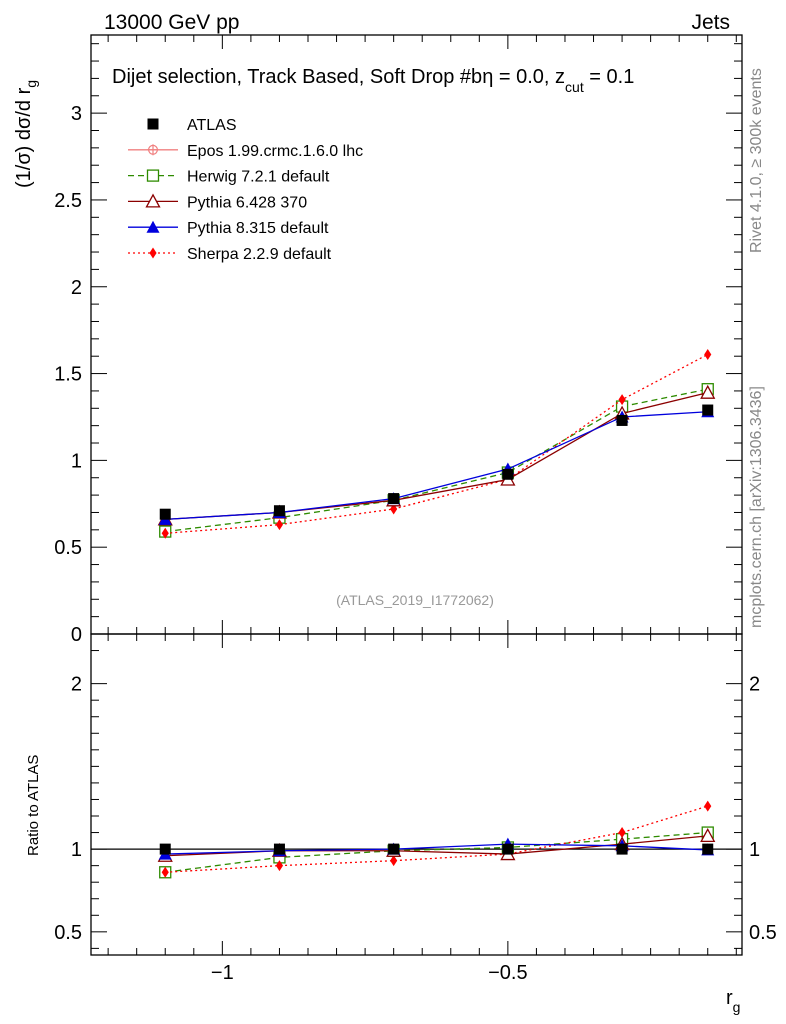  What do you see at coordinates (24, 137) in the screenshot?
I see `y-axis-label-main-text: (1/σ) dσ/d r` at bounding box center [24, 137].